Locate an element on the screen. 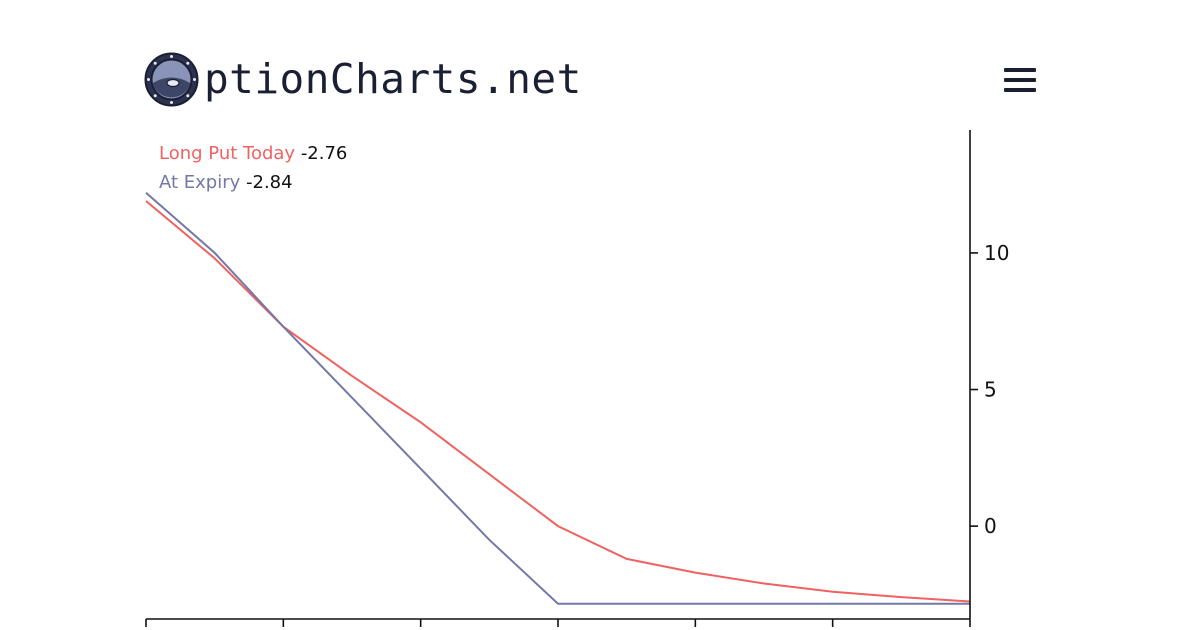 This screenshot has height=630, width=1201. legend-expiry: At Expiry -2.84 is located at coordinates (226, 182).